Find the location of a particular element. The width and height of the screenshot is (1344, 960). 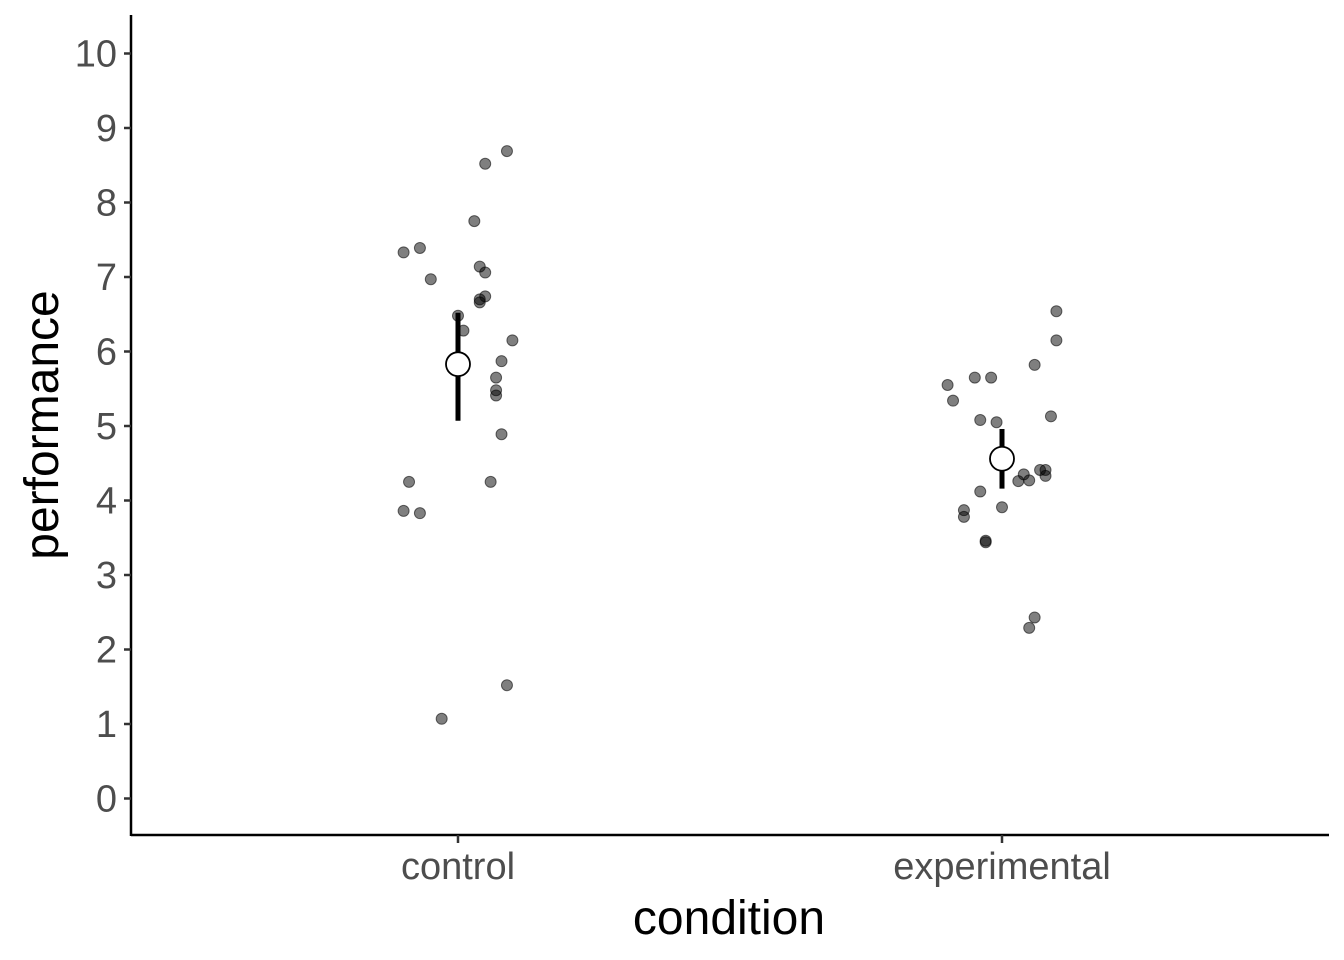

y-tick-label: 7 is located at coordinates (106, 278).